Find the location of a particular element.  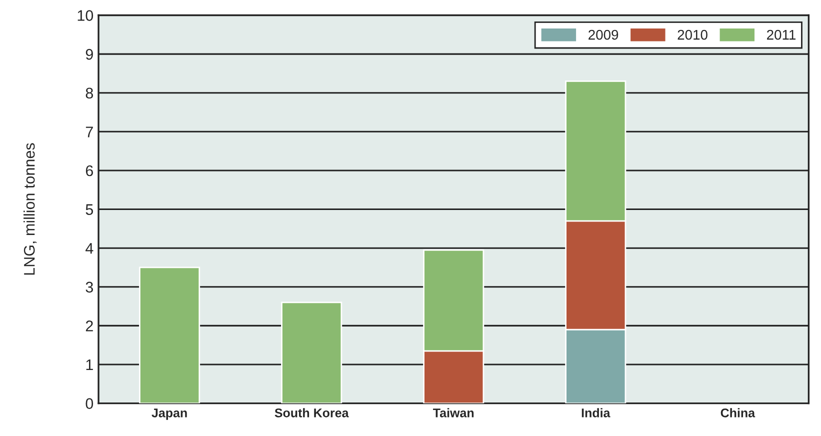

y-tick-label: 2 is located at coordinates (89, 326).